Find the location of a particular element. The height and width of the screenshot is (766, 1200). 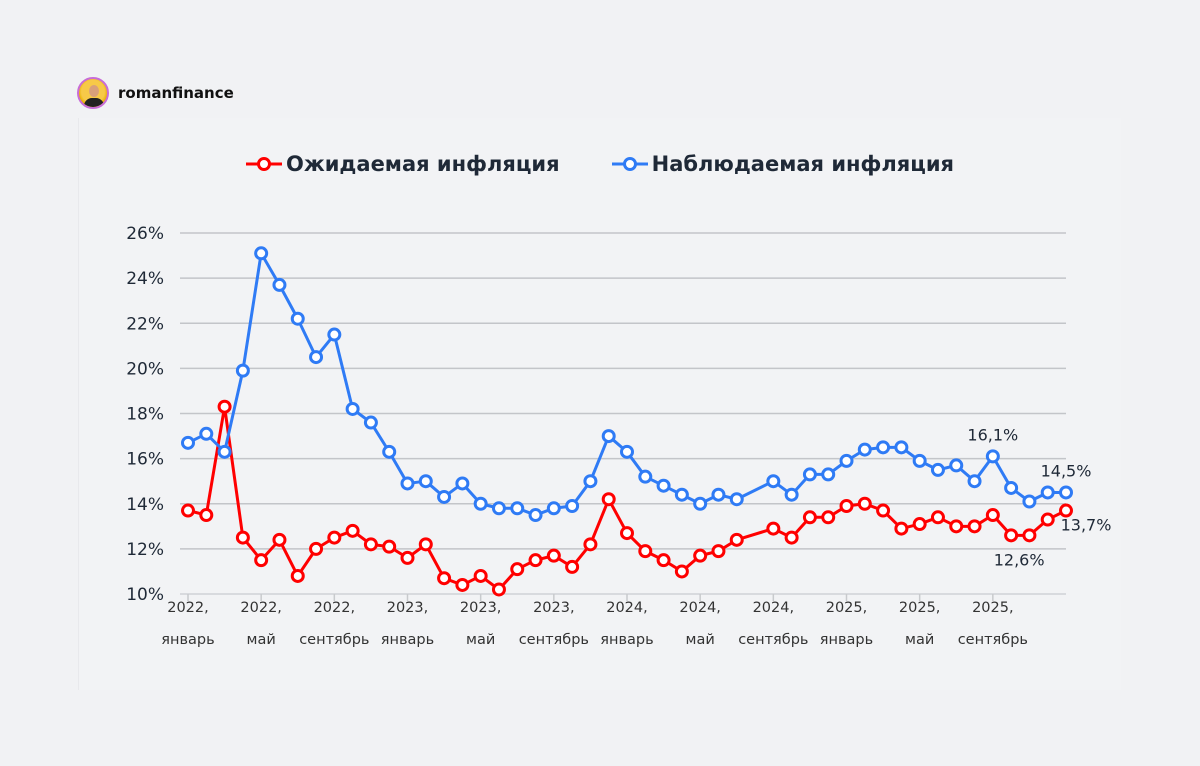

y-tick-label: 24% is located at coordinates (145, 279).